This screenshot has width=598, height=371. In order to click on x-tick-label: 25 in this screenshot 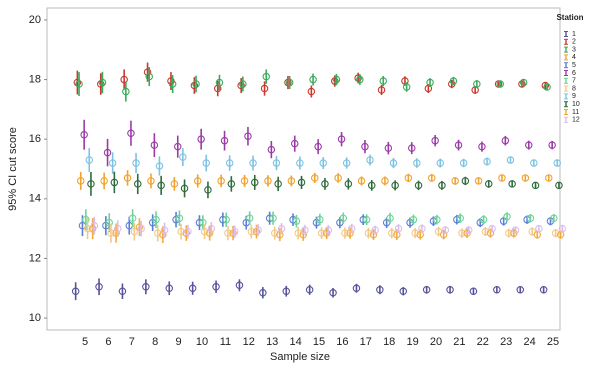, I will do `click(553, 342)`.